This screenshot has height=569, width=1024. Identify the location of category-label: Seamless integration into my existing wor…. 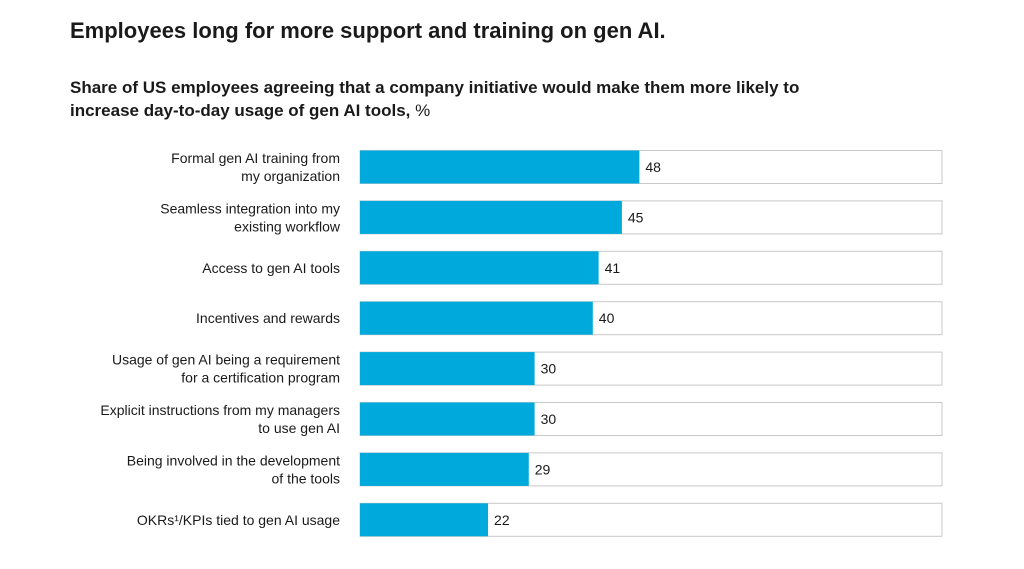
(250, 217).